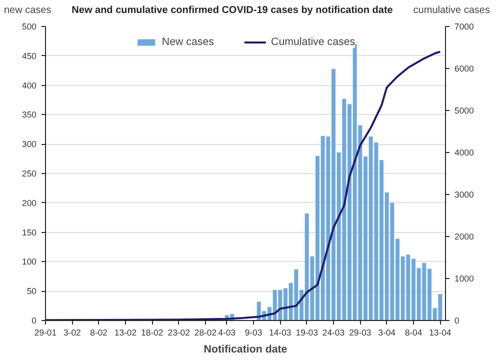 The image size is (500, 362). I want to click on x-tick-label: 19-03, so click(307, 333).